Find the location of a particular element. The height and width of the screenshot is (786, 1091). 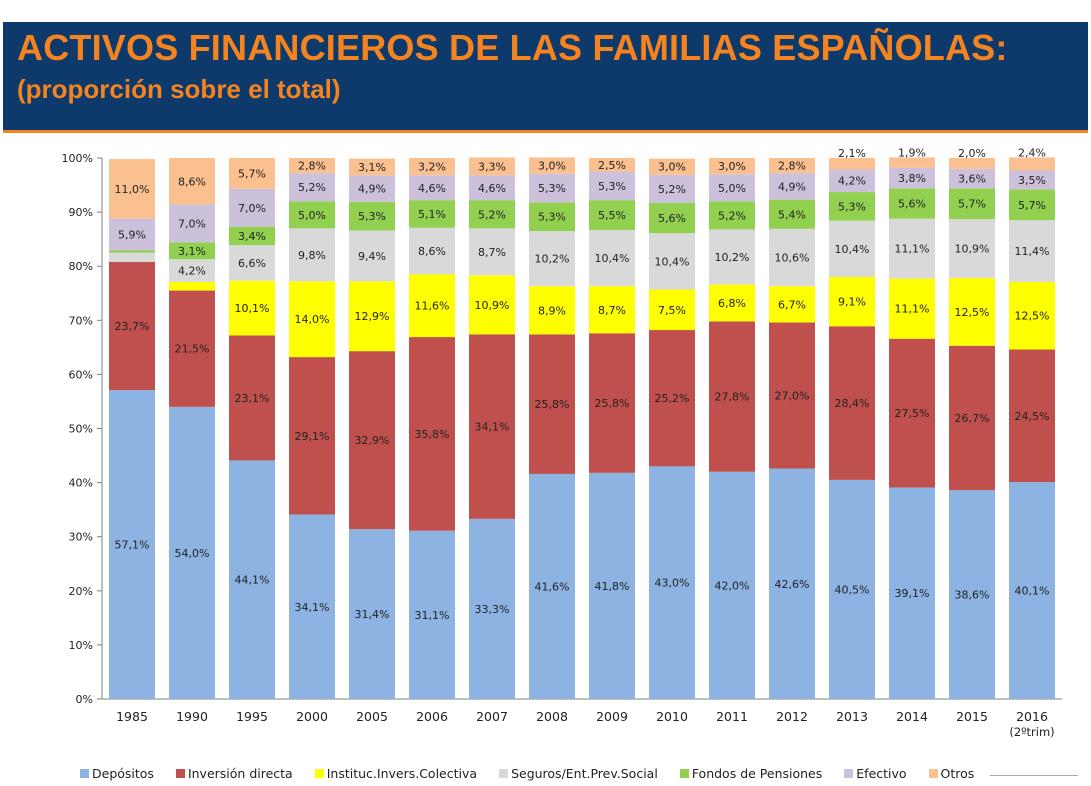

data-label: 6,6% is located at coordinates (252, 263).